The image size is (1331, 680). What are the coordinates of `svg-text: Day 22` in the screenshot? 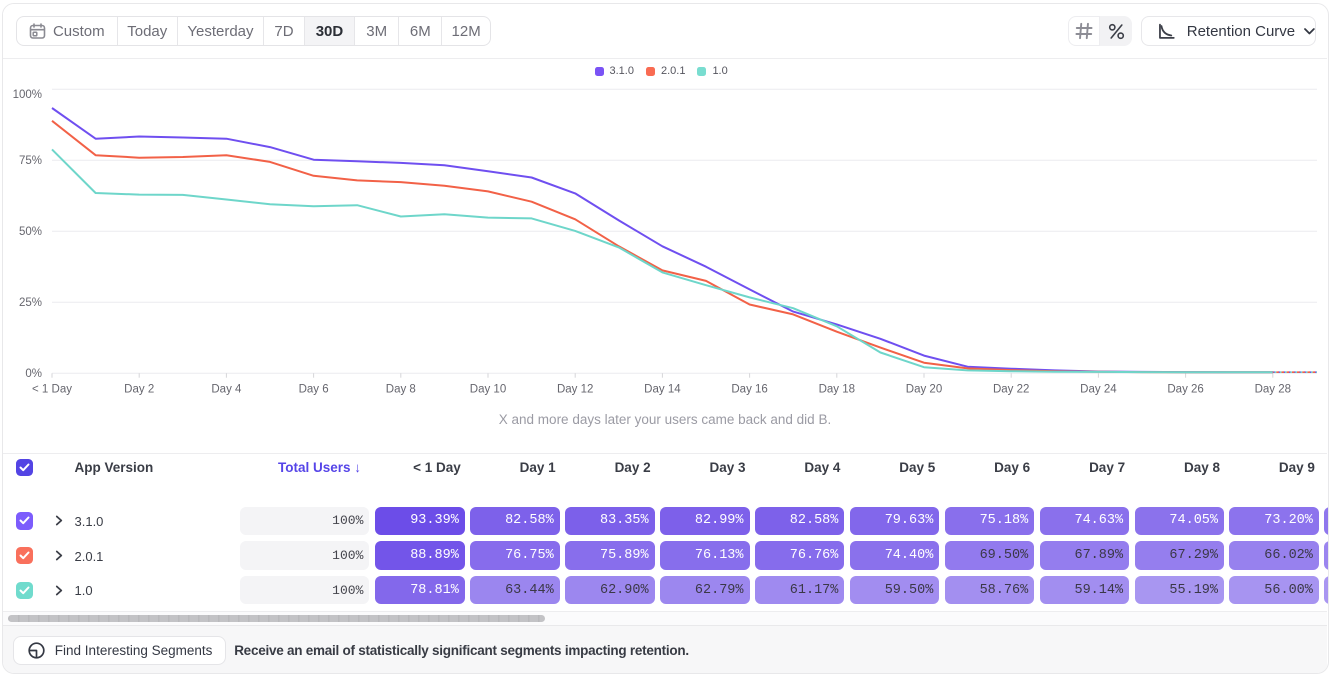 It's located at (1011, 390).